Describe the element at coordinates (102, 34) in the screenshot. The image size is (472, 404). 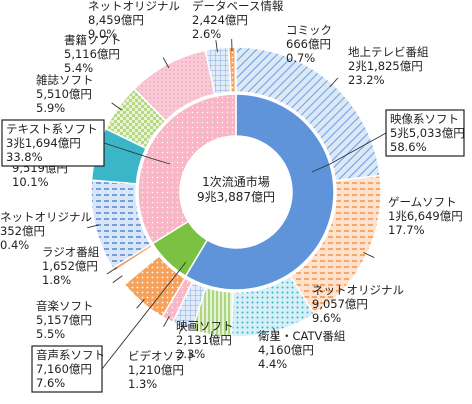
I see `outer-label-12-line-2: 9.0%` at that location.